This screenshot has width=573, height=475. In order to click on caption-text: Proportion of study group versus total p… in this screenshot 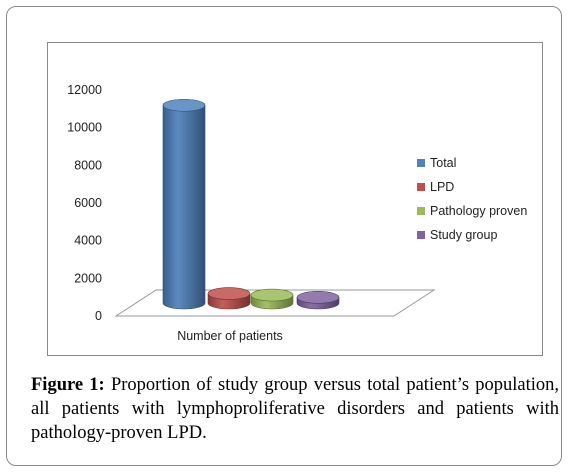, I will do `click(295, 409)`.